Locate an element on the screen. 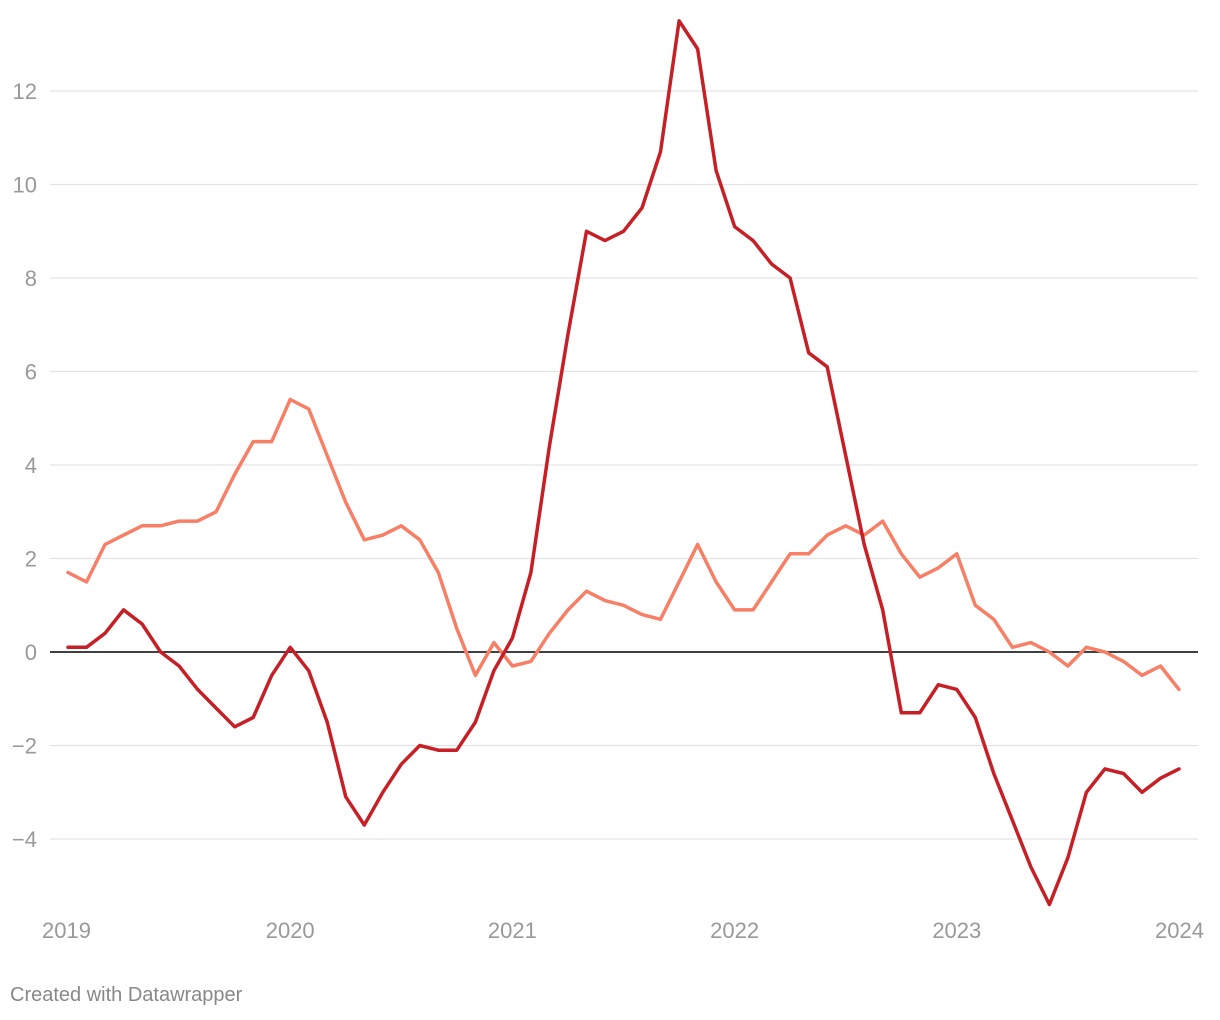  x-tick-label: 2020 is located at coordinates (290, 930).